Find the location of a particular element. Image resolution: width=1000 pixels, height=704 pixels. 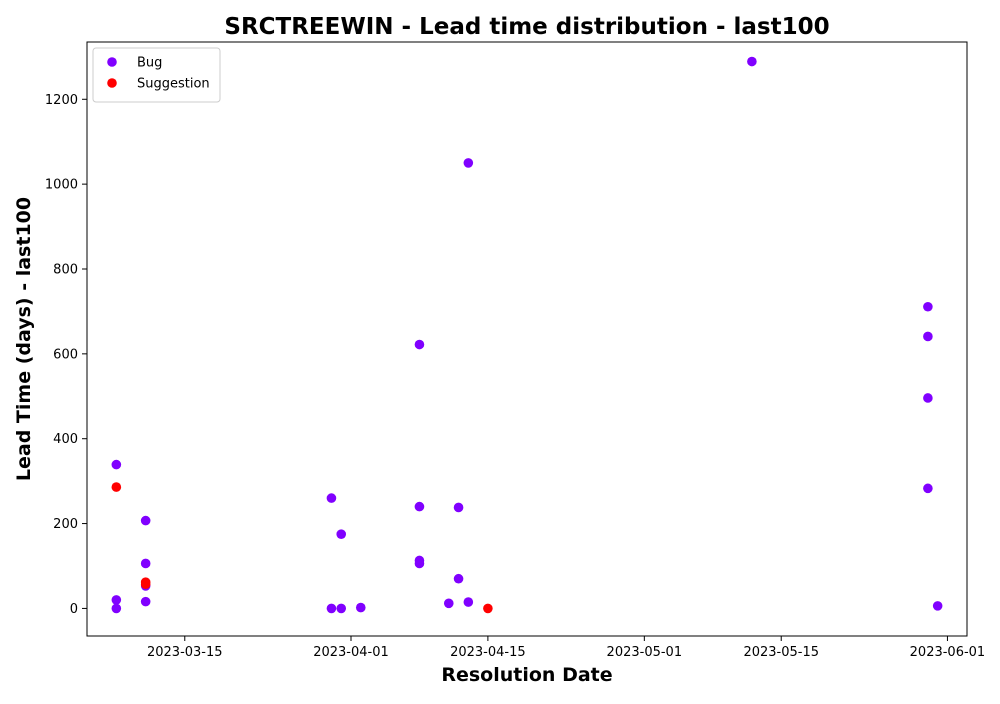

legend-label-bug: Bug is located at coordinates (149, 63).